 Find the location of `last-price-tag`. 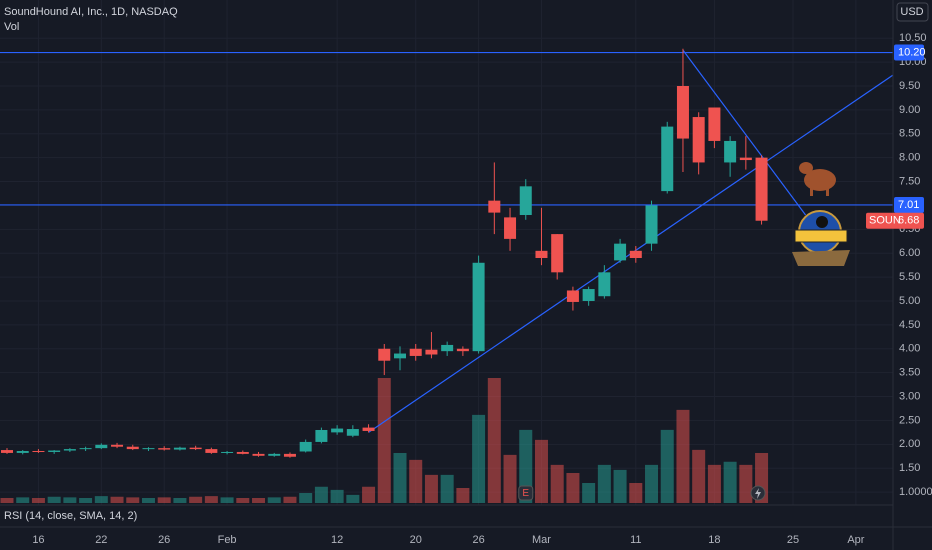

last-price-tag is located at coordinates (895, 220).